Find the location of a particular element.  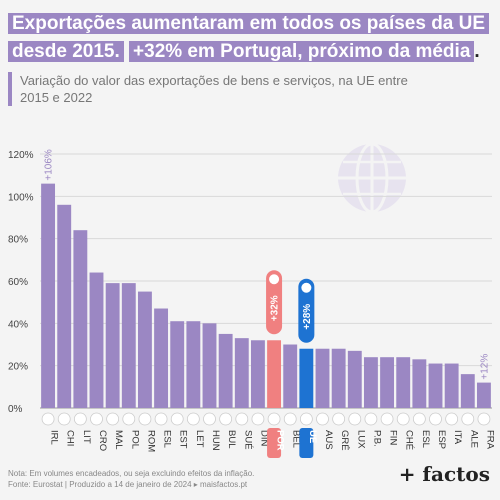

category-label: LET is located at coordinates (199, 439).